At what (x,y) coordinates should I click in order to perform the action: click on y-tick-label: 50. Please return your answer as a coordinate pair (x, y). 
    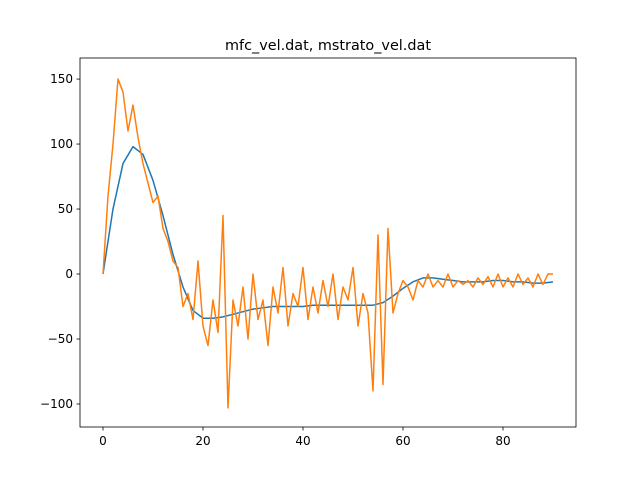
    Looking at the image, I should click on (65, 209).